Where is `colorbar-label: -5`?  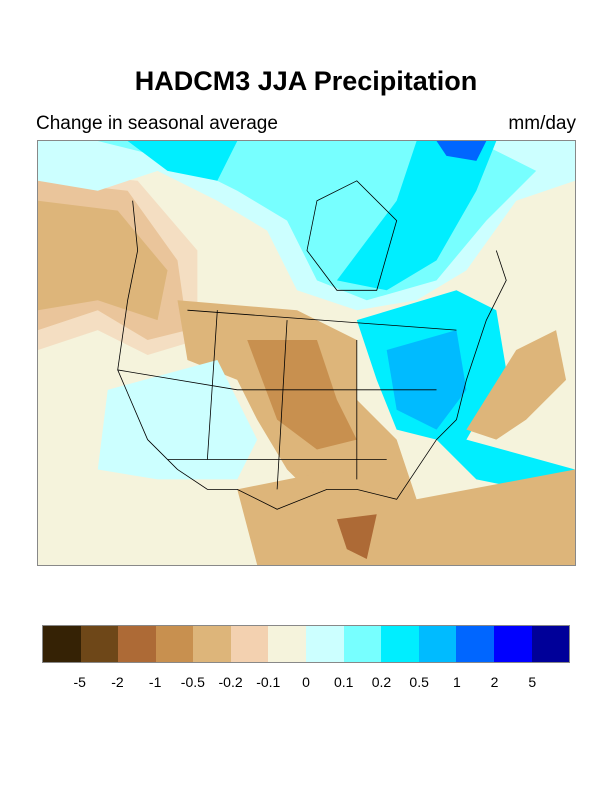
colorbar-label: -5 is located at coordinates (79, 682).